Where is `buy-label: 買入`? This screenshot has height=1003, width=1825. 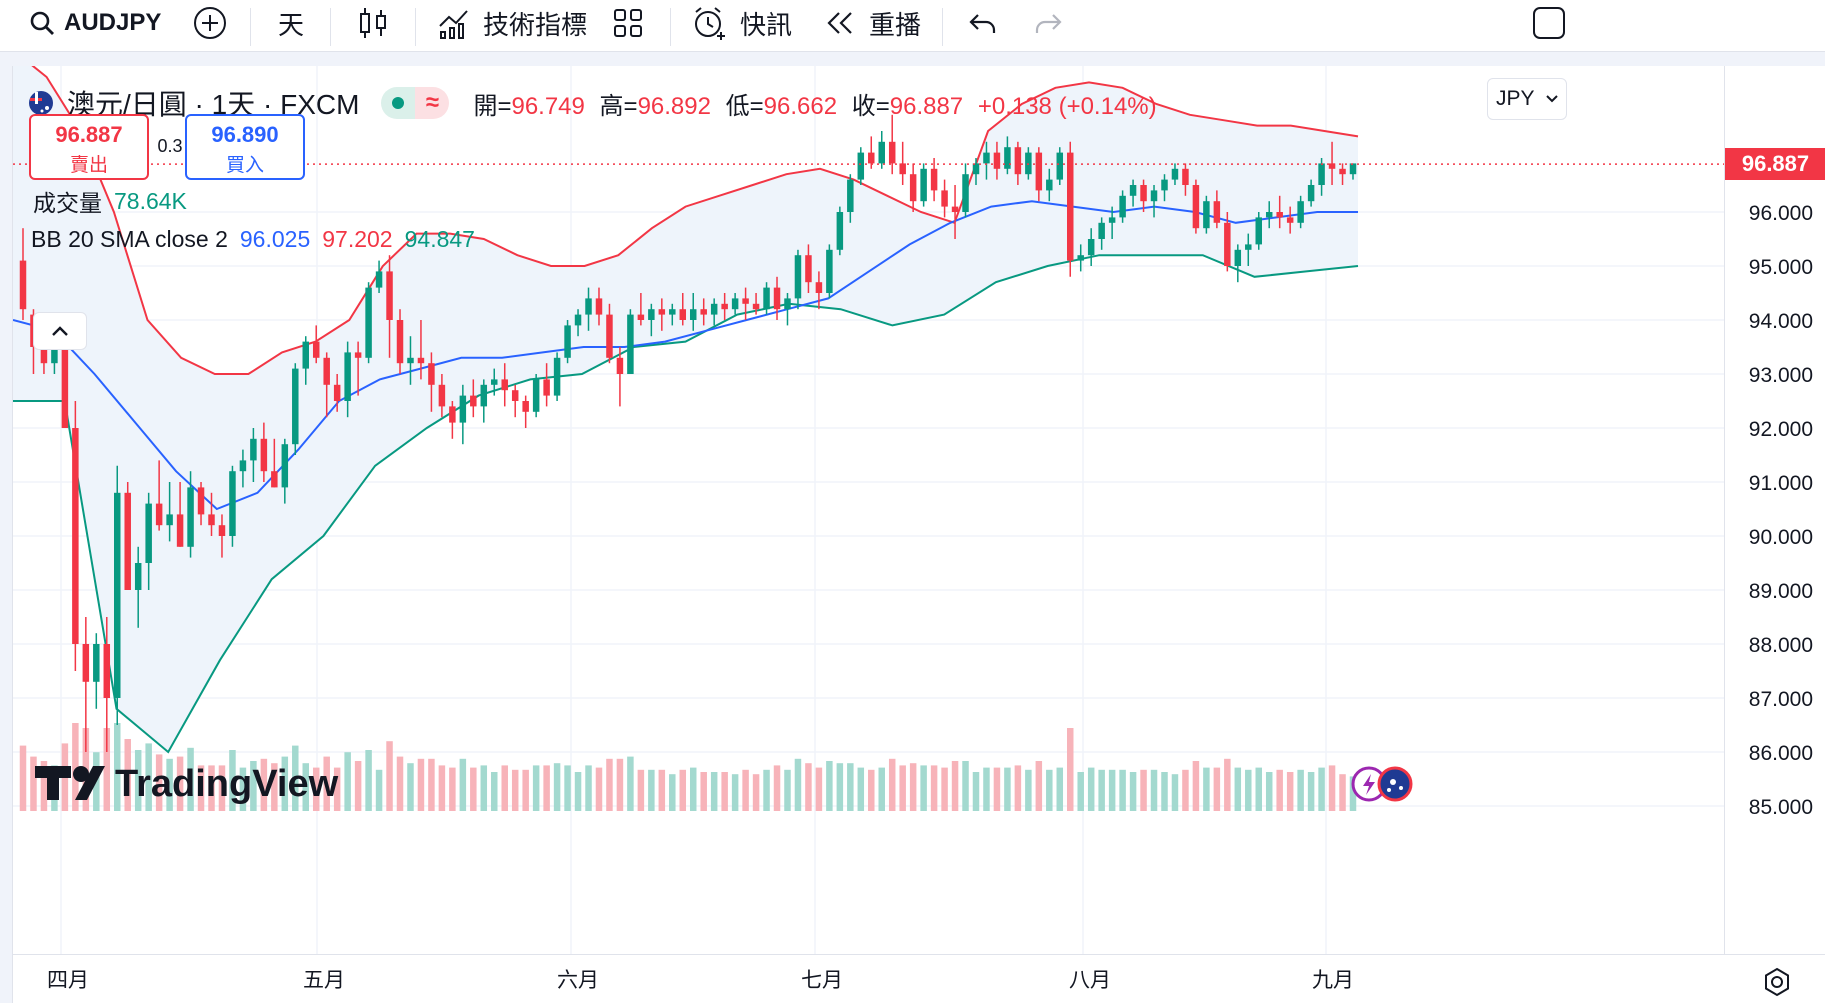
buy-label: 買入 is located at coordinates (244, 165).